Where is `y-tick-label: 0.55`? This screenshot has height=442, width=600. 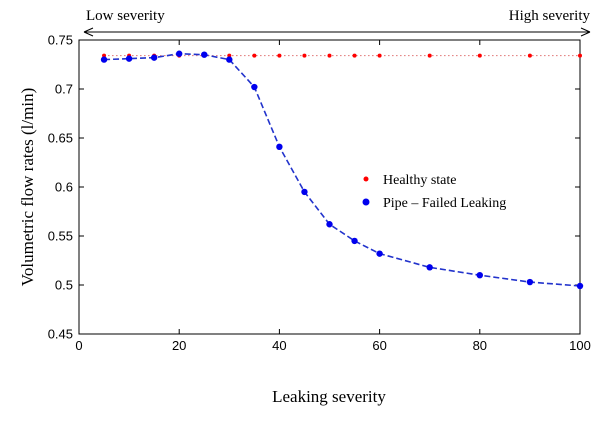 y-tick-label: 0.55 is located at coordinates (60, 236).